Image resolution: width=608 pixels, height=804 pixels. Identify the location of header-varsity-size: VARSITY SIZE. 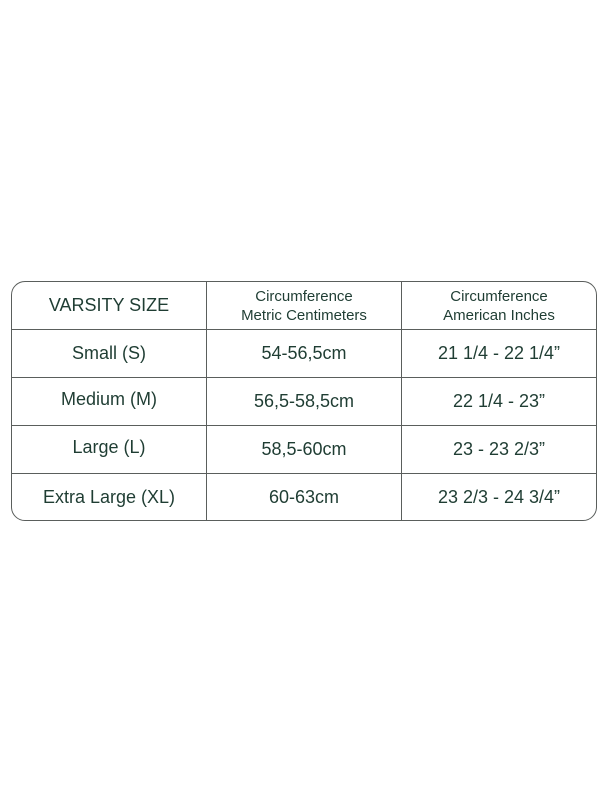
(109, 306).